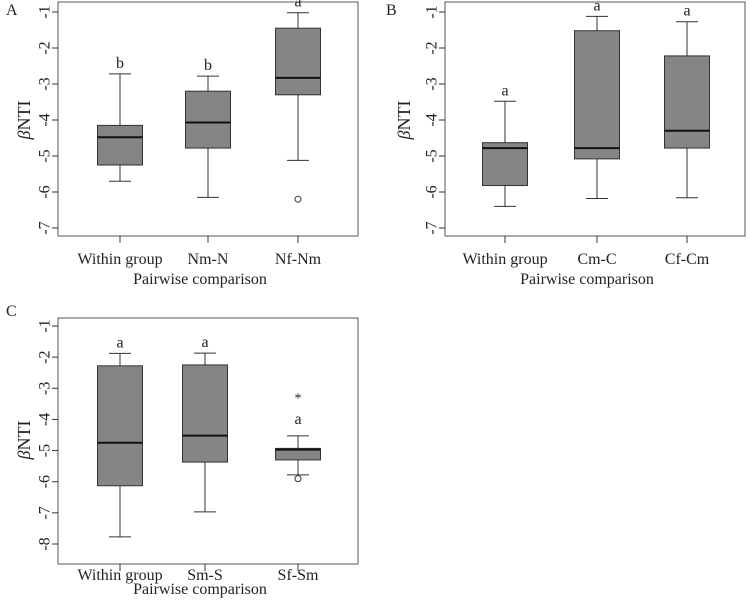 This screenshot has width=750, height=602. I want to click on x-tick-label: Nm-N, so click(208, 259).